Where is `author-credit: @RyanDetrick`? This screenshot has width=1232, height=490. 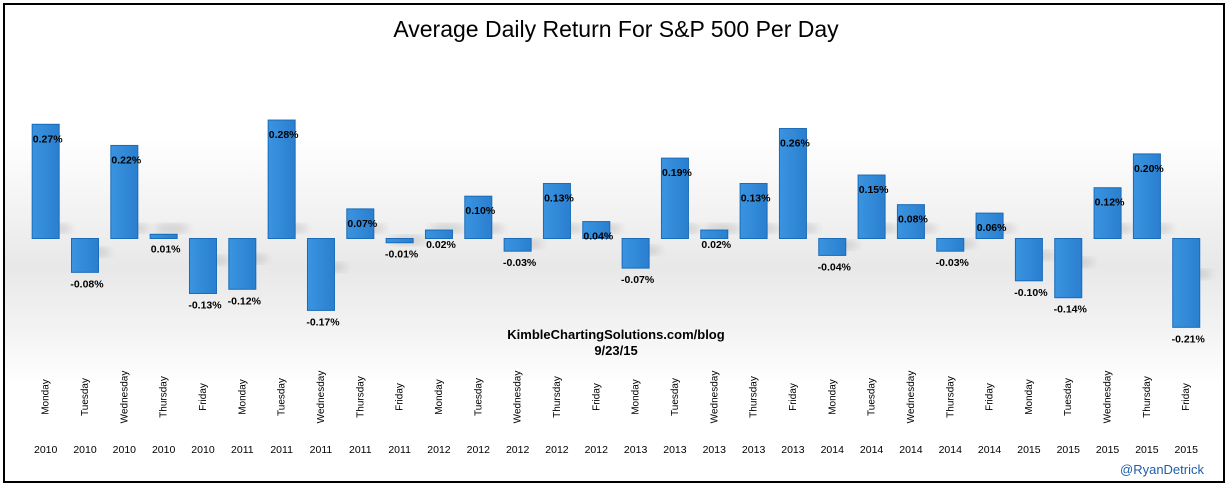
author-credit: @RyanDetrick is located at coordinates (1162, 469).